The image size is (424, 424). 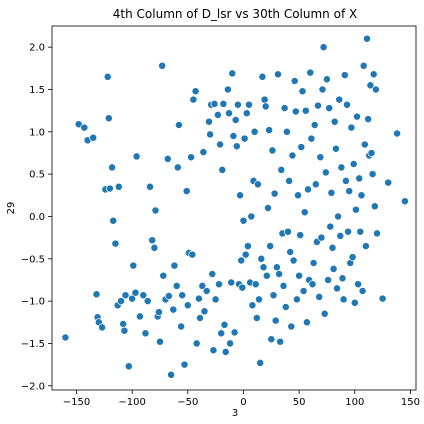 I want to click on x-tick-label: 0, so click(x=243, y=402).